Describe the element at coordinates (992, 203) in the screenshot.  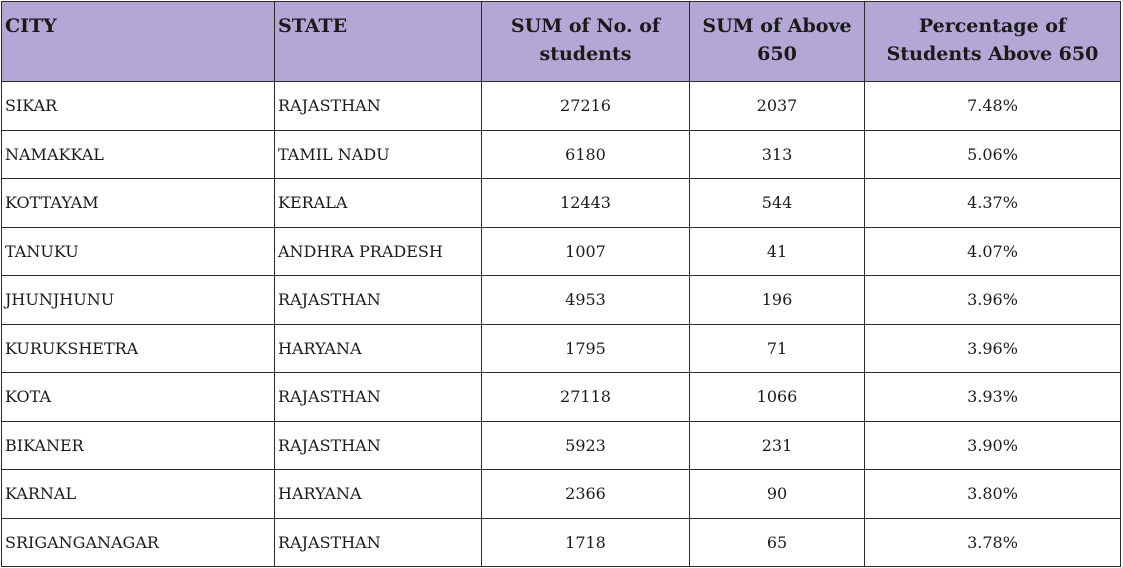
I see `cell-percentage: 4.37%` at that location.